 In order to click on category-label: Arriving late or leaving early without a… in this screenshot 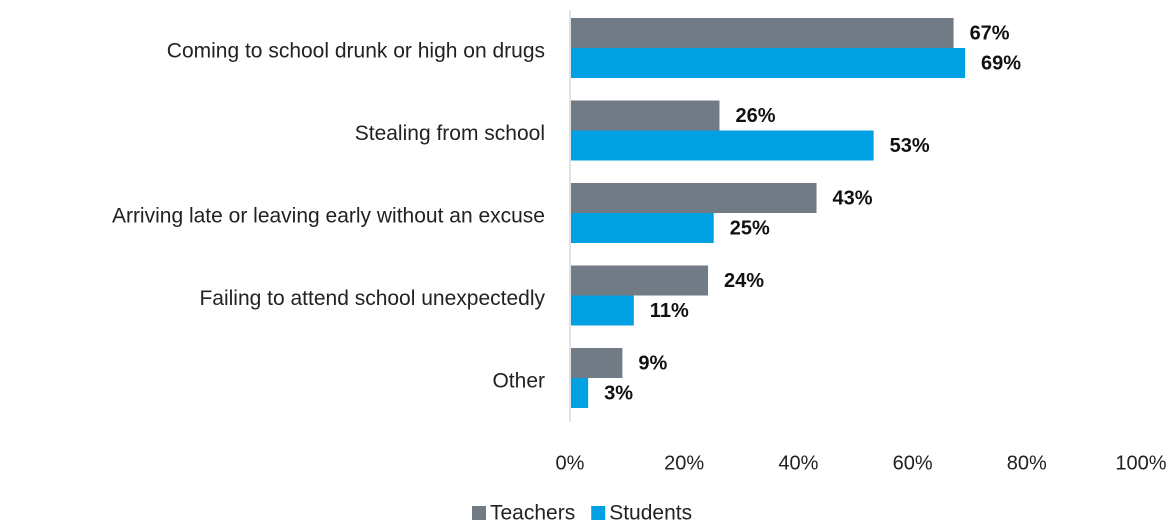, I will do `click(328, 216)`.